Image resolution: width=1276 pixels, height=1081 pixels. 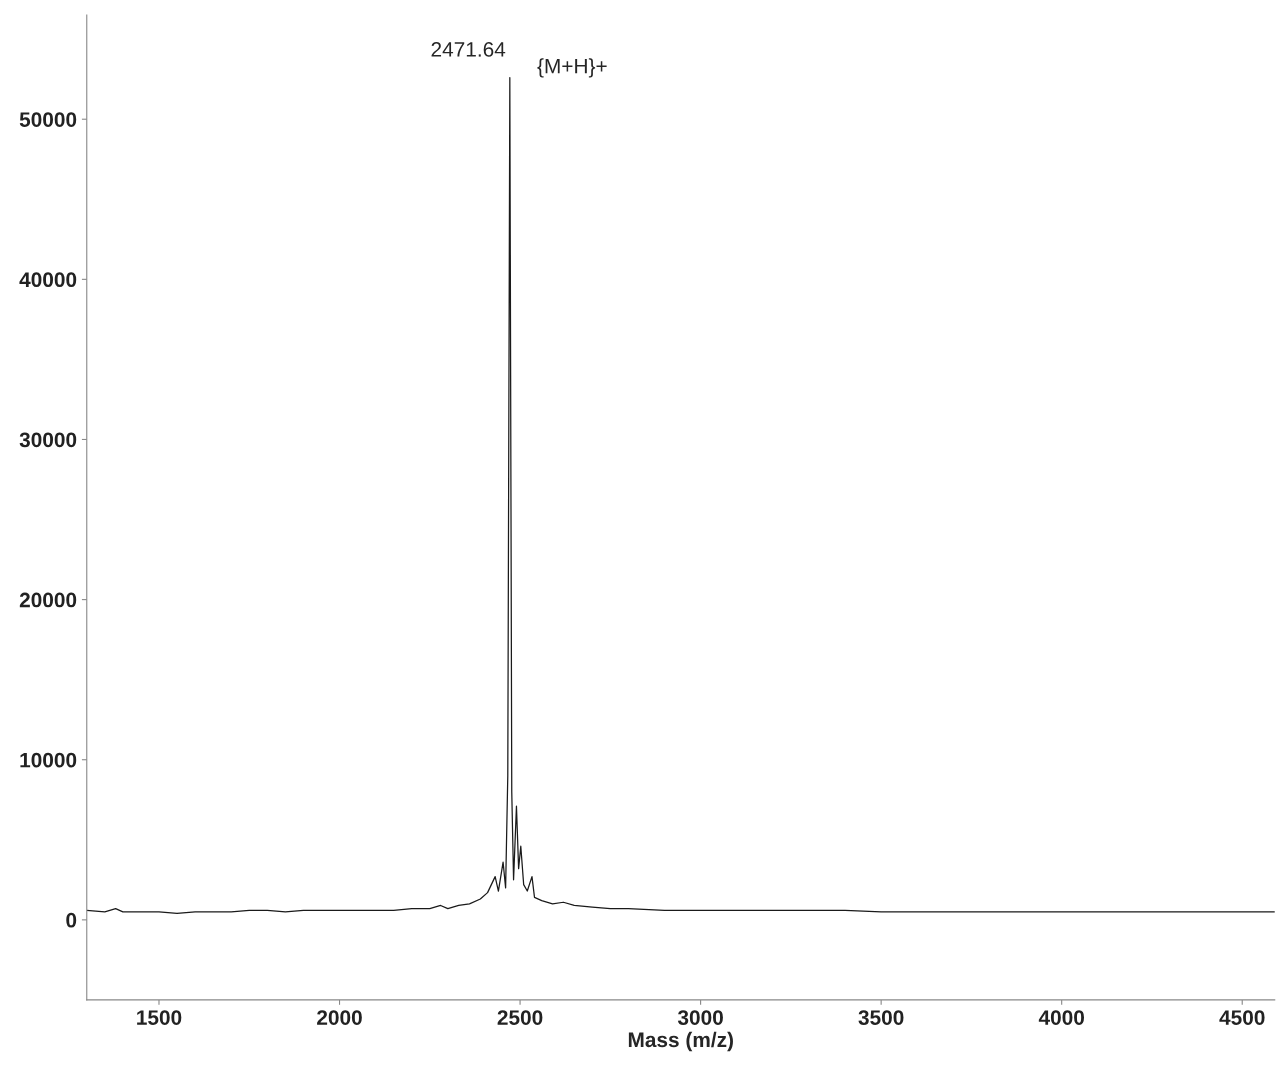 What do you see at coordinates (700, 1017) in the screenshot?
I see `x-tick-label: 3000` at bounding box center [700, 1017].